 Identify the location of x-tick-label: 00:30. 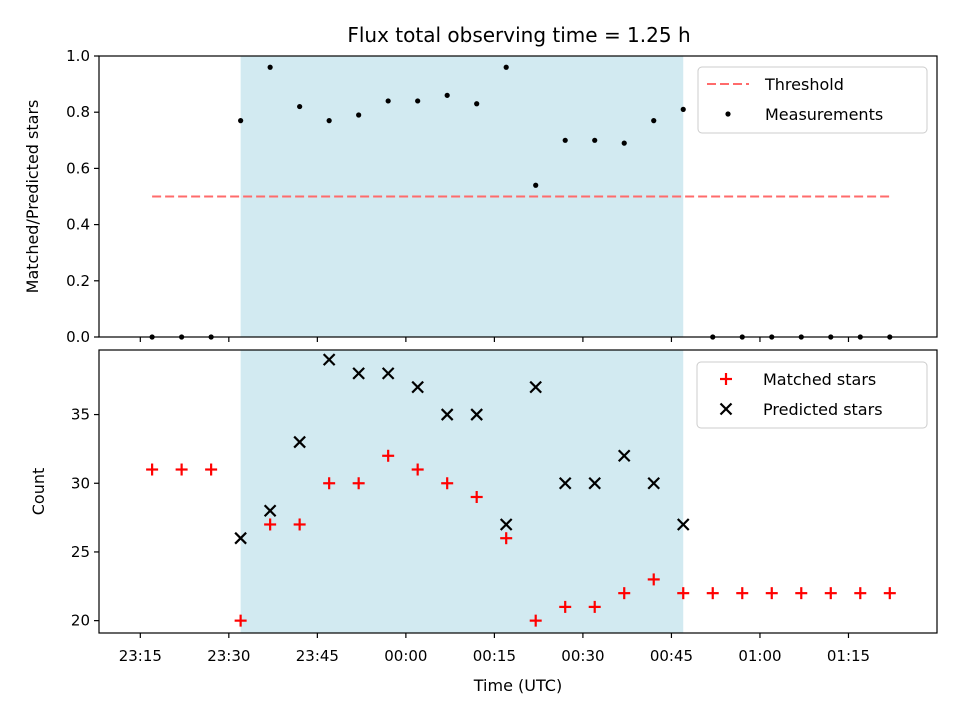
(582, 656).